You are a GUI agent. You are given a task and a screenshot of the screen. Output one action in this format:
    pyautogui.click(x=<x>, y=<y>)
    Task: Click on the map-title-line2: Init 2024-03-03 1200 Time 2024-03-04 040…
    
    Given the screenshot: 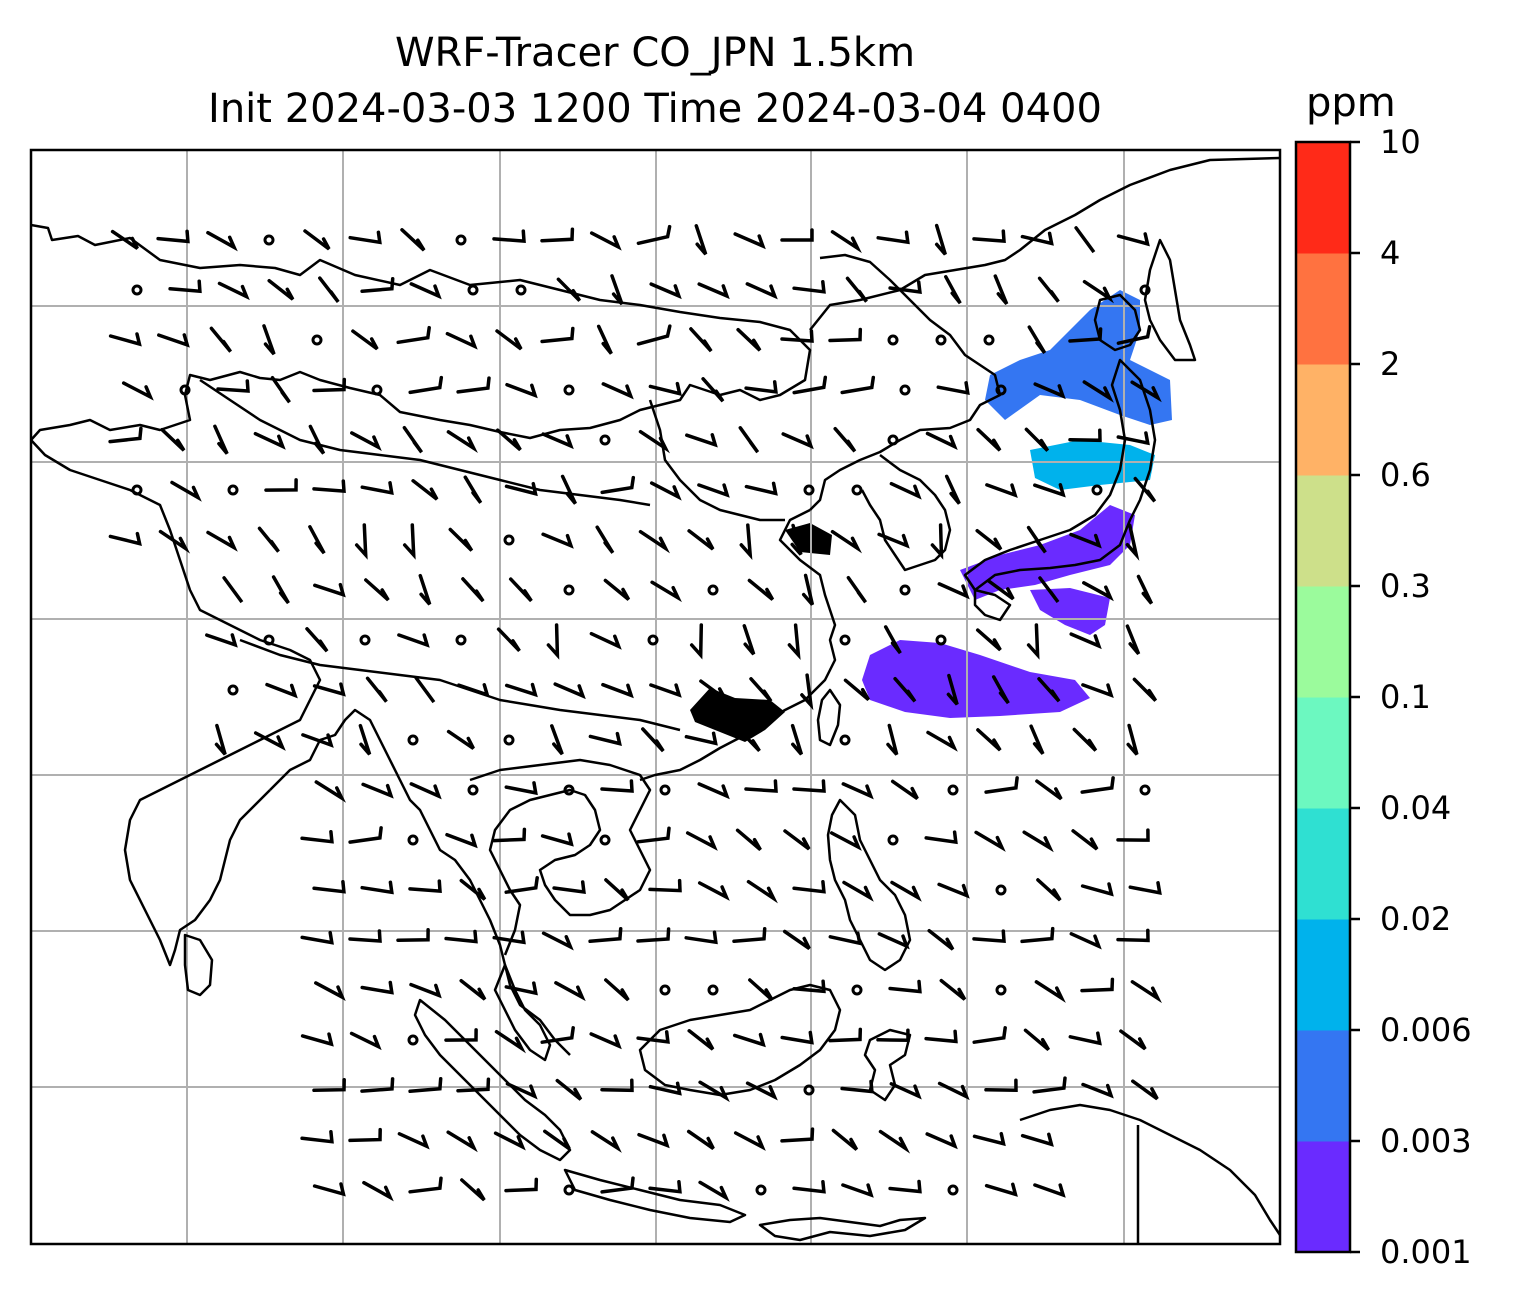 What is the action you would take?
    pyautogui.click(x=655, y=109)
    